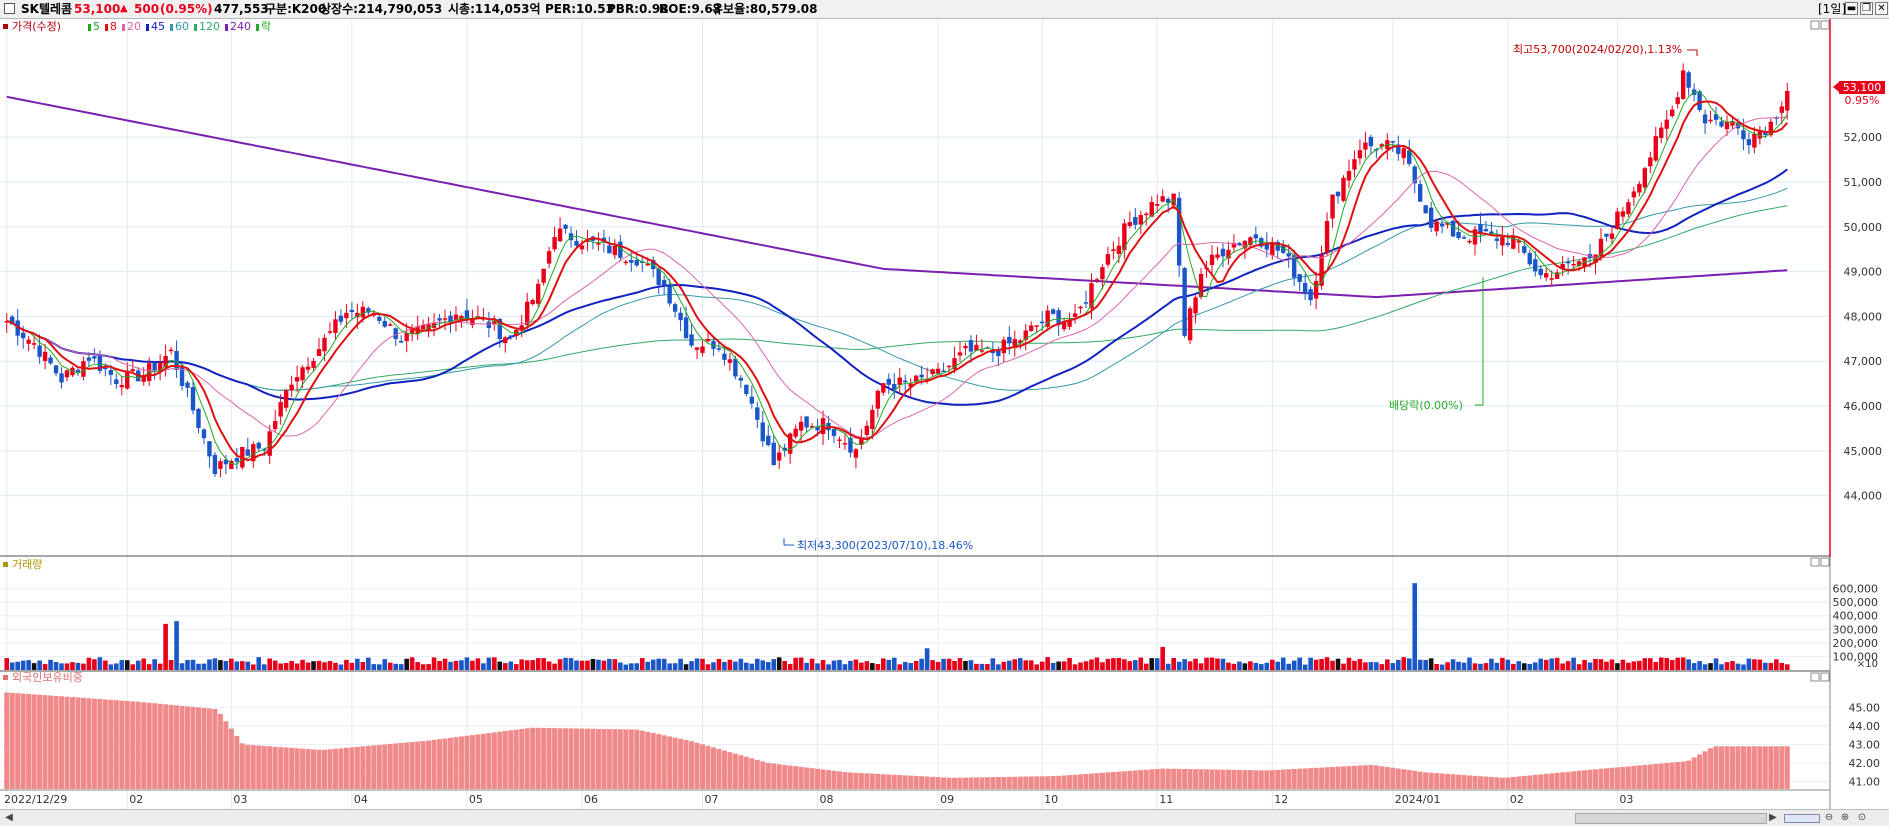 The image size is (1889, 826). Describe the element at coordinates (1051, 799) in the screenshot. I see `date-tick-label: 10` at that location.